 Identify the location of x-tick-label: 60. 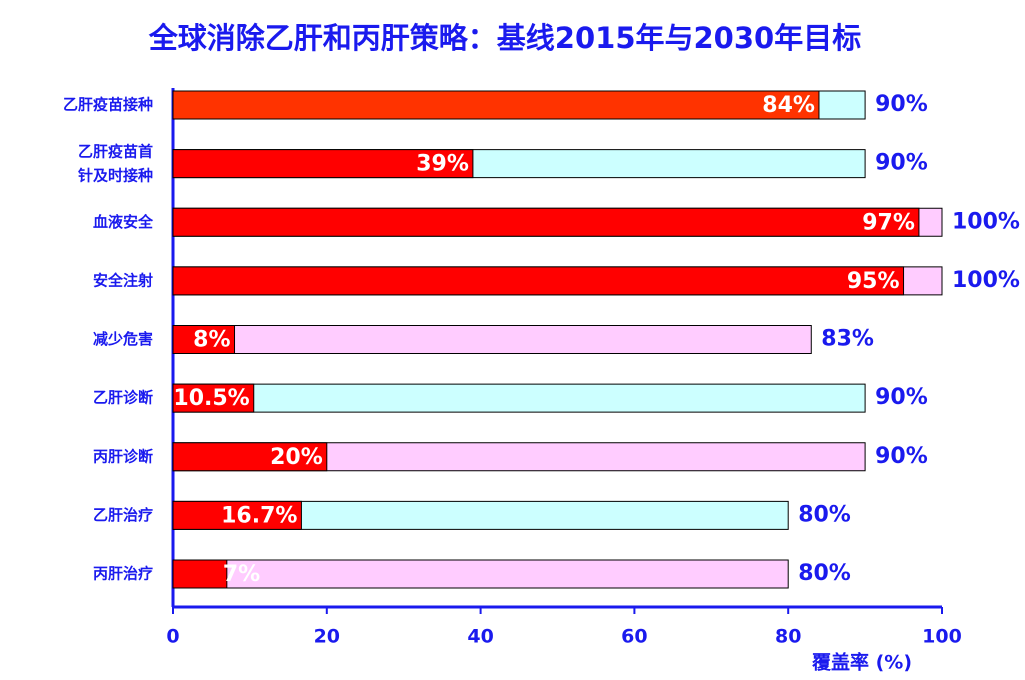
(634, 637).